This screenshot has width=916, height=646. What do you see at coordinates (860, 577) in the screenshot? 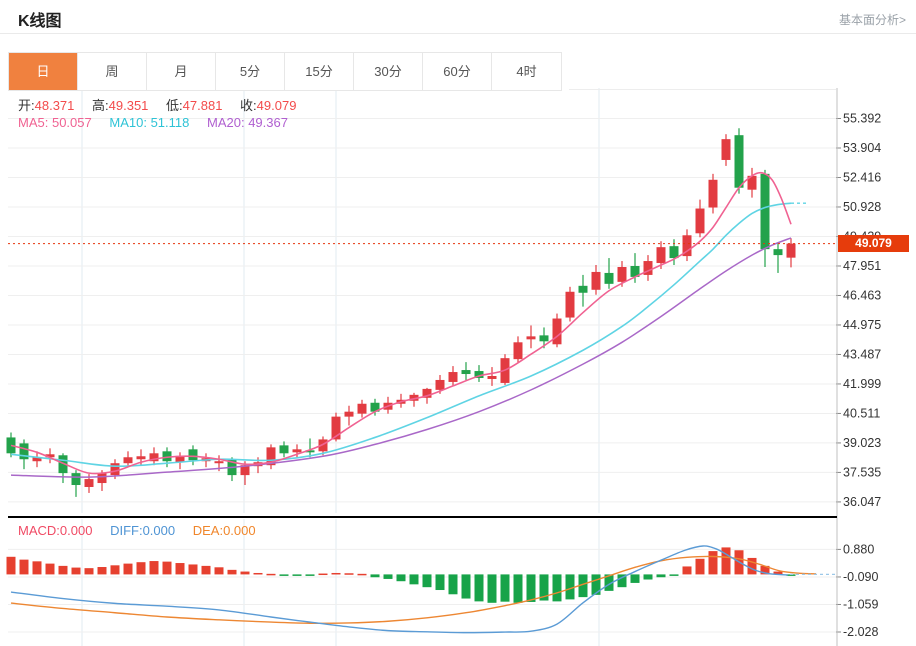
I see `svg-text: -0.090` at bounding box center [860, 577].